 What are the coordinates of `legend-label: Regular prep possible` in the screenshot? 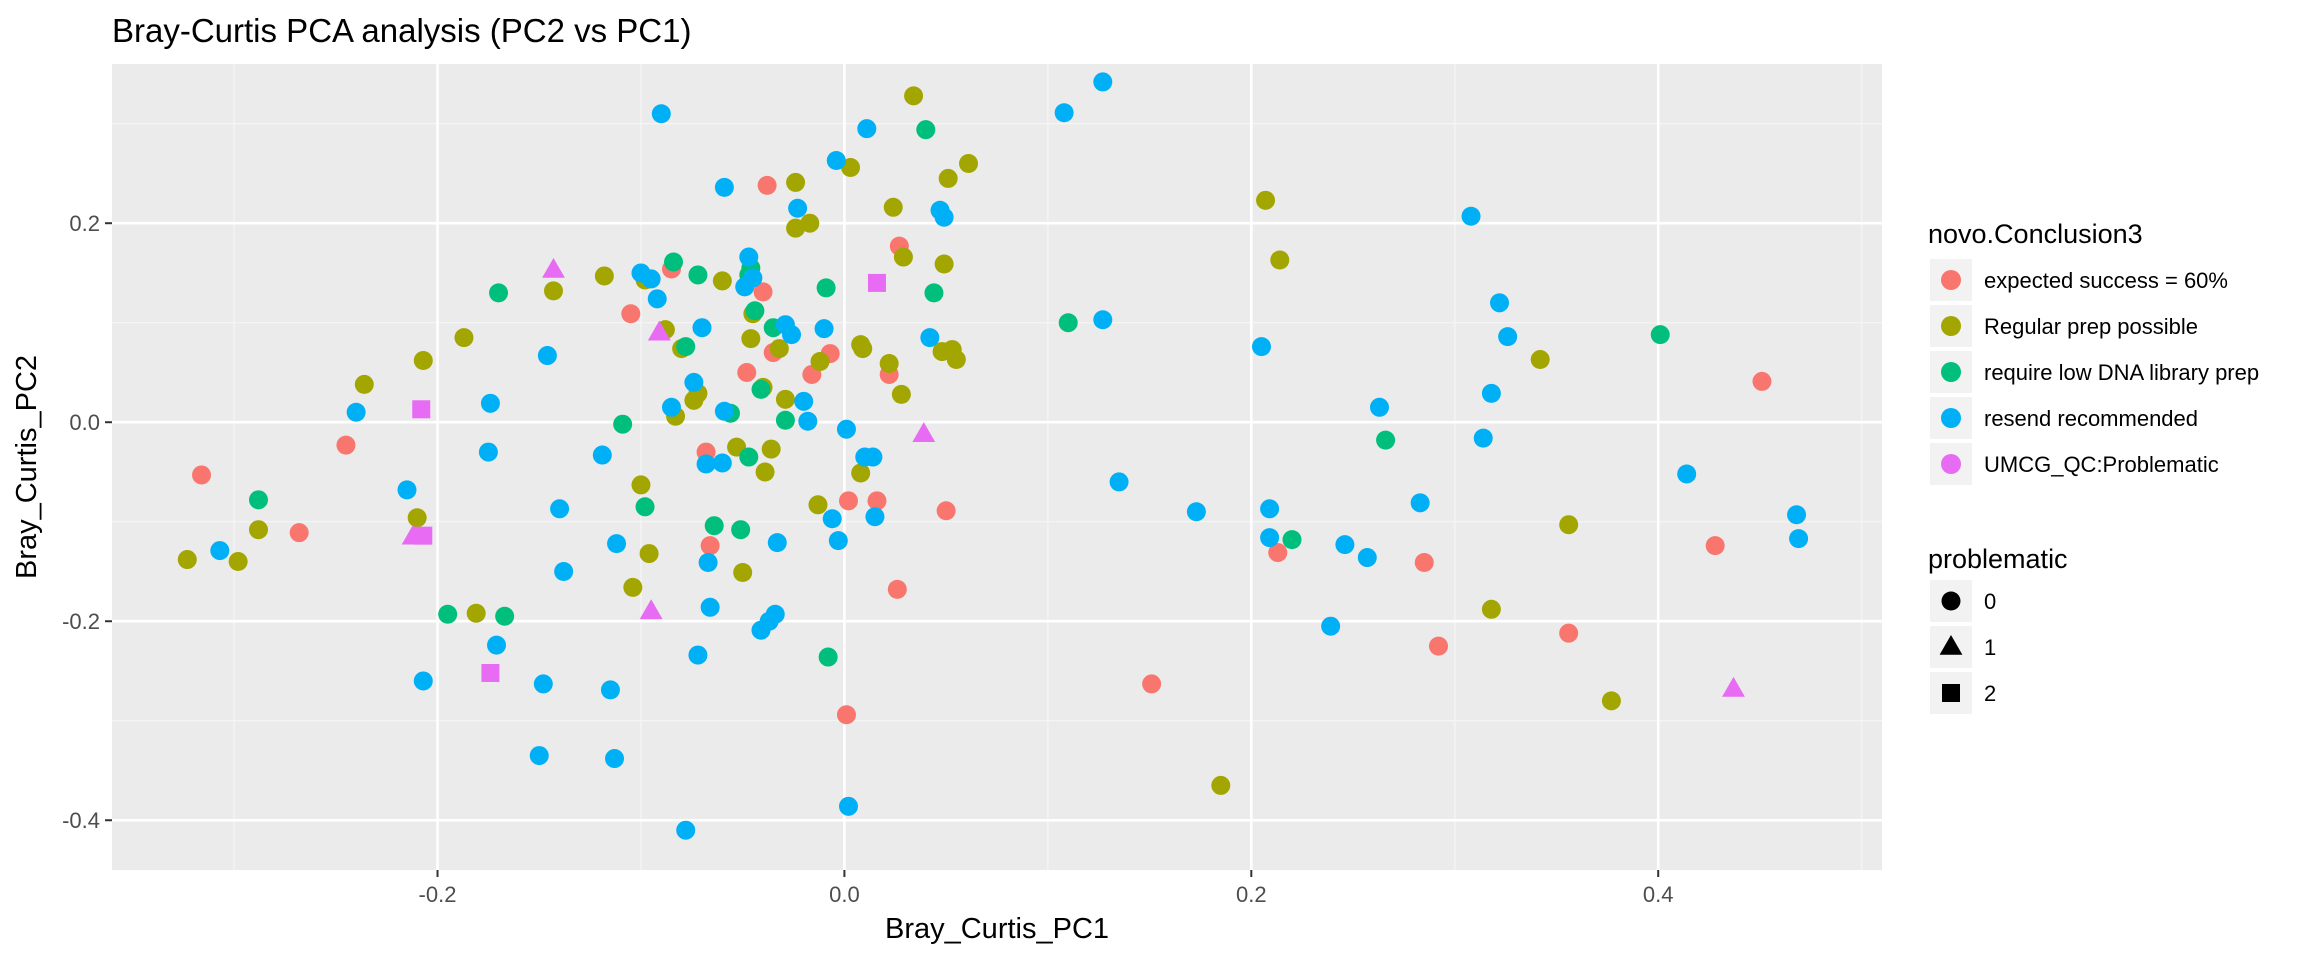 It's located at (2091, 326).